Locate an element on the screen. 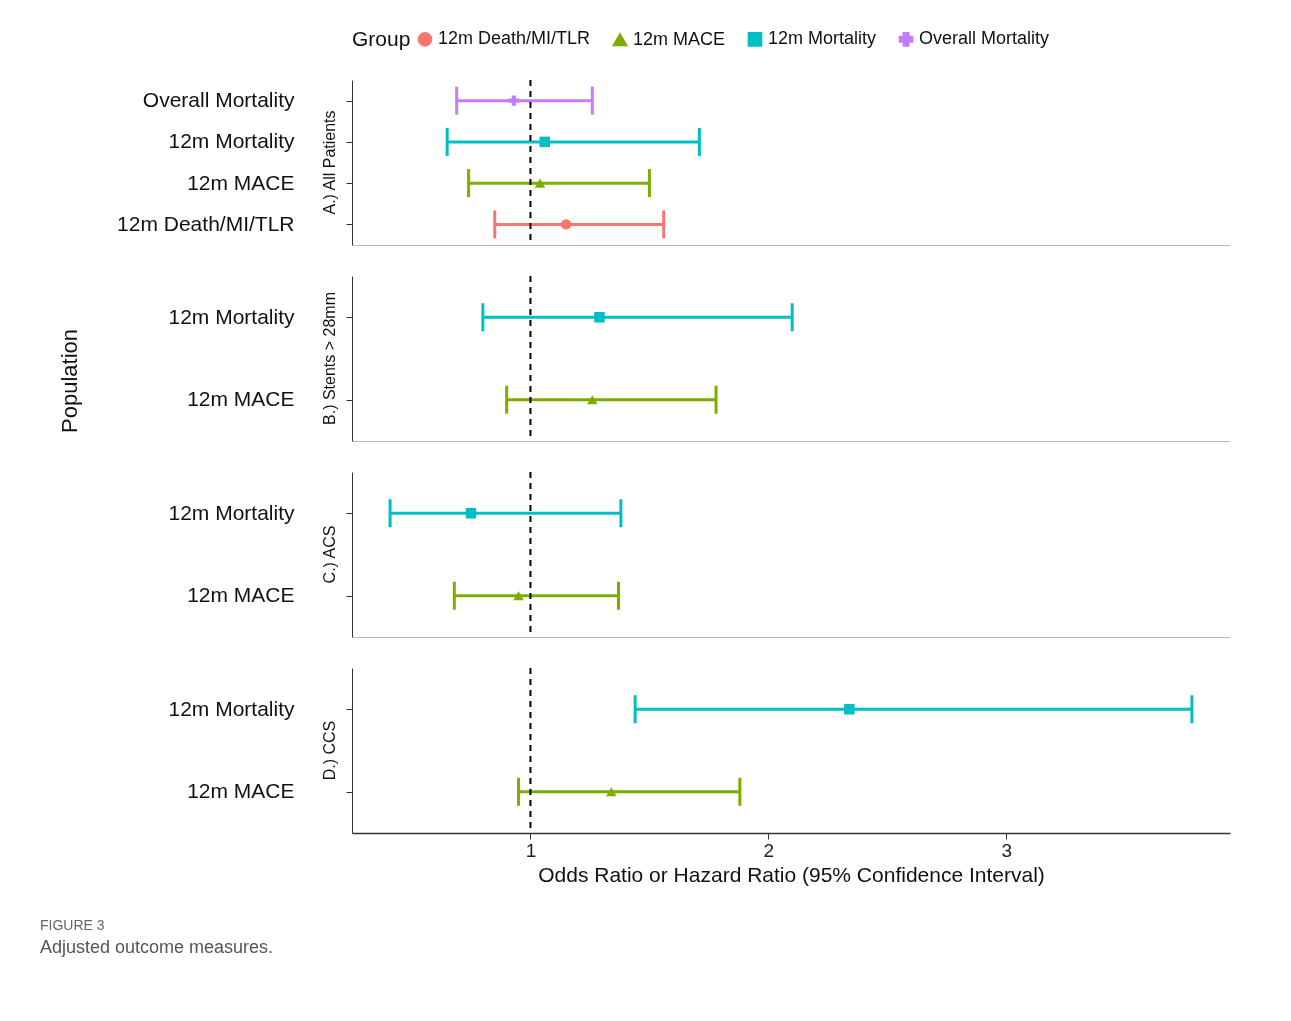  text: A.) All Patients is located at coordinates (329, 162).